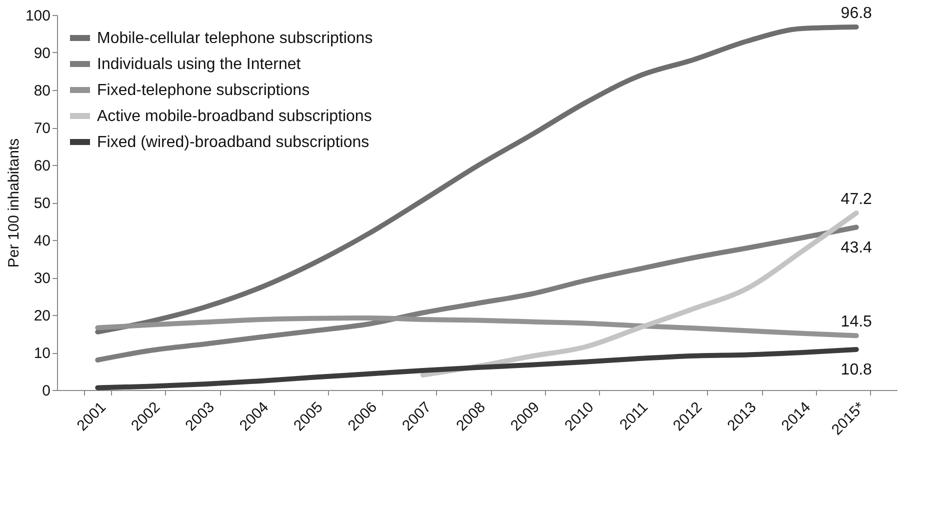  I want to click on y-tick-label: 10, so click(42, 353).